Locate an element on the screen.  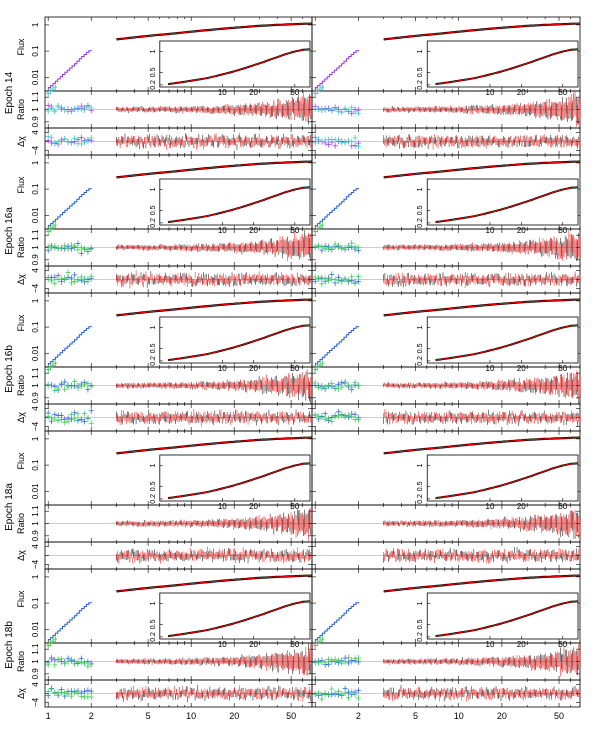
panel-r1-c1: 10 20 50 0.2 0.5 1 is located at coordinates (446, 224).